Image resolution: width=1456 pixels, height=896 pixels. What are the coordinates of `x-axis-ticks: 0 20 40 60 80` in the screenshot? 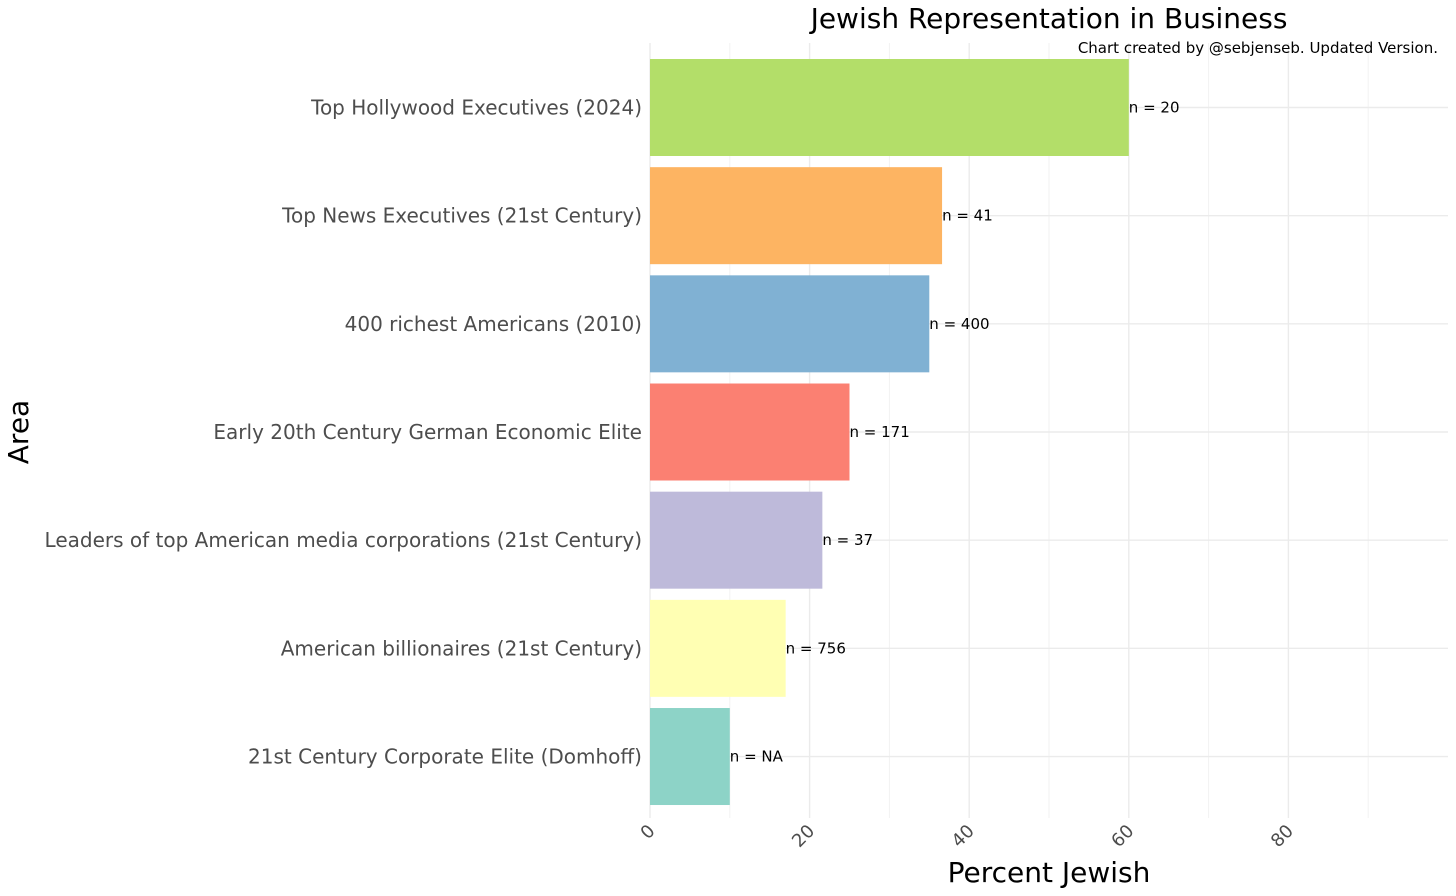 It's located at (967, 836).